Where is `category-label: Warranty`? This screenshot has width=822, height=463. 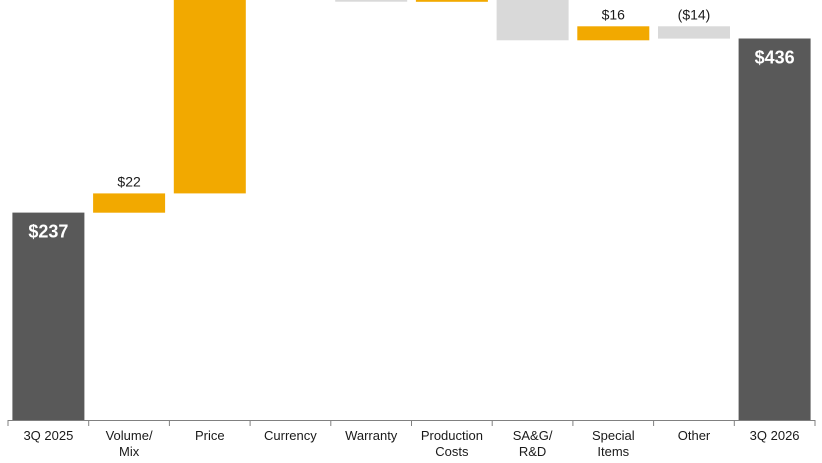
category-label: Warranty is located at coordinates (371, 435).